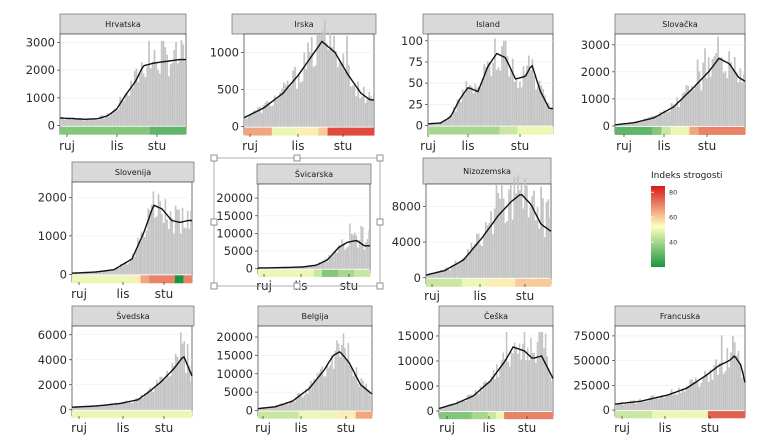  What do you see at coordinates (234, 198) in the screenshot?
I see `y-tick-label: 20000` at bounding box center [234, 198].